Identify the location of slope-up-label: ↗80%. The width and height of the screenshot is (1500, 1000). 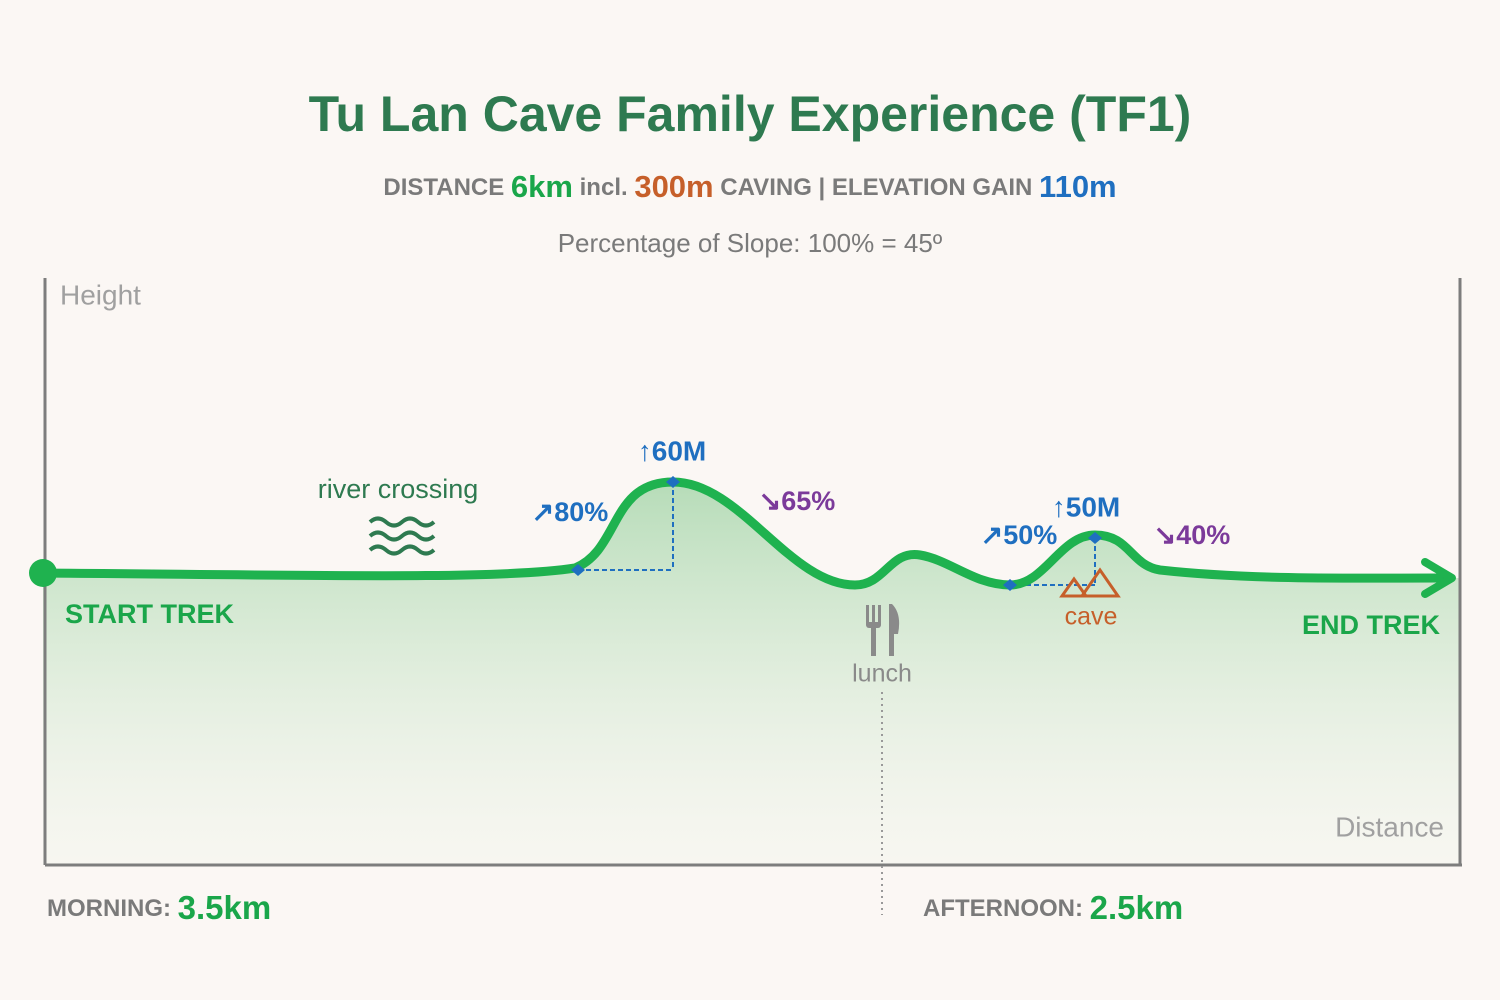
(570, 512).